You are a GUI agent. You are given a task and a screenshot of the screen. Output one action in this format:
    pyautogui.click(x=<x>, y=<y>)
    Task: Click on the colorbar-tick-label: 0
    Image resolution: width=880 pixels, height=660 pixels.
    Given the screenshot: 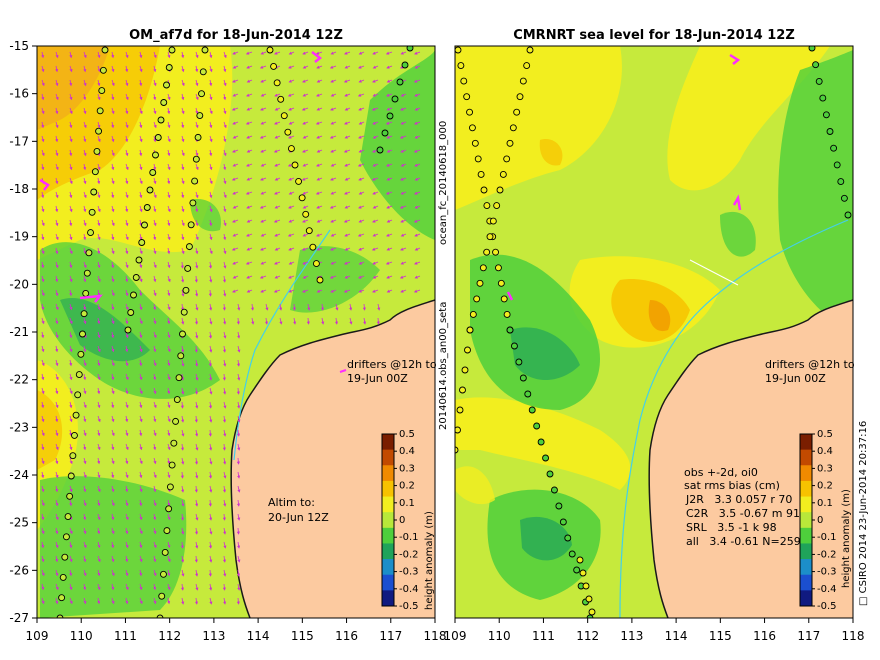 What is the action you would take?
    pyautogui.click(x=402, y=520)
    